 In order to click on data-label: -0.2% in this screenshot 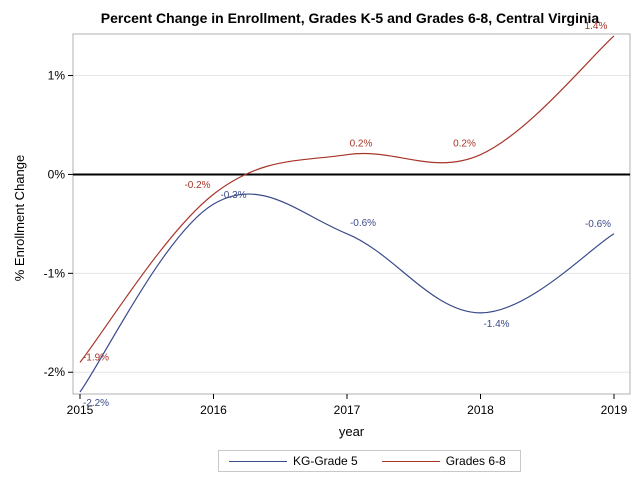, I will do `click(197, 185)`.